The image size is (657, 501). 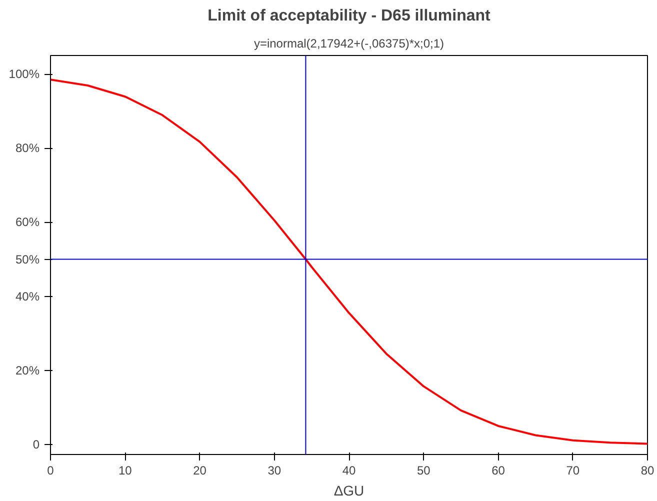 What do you see at coordinates (423, 471) in the screenshot?
I see `x-tick-label: 50` at bounding box center [423, 471].